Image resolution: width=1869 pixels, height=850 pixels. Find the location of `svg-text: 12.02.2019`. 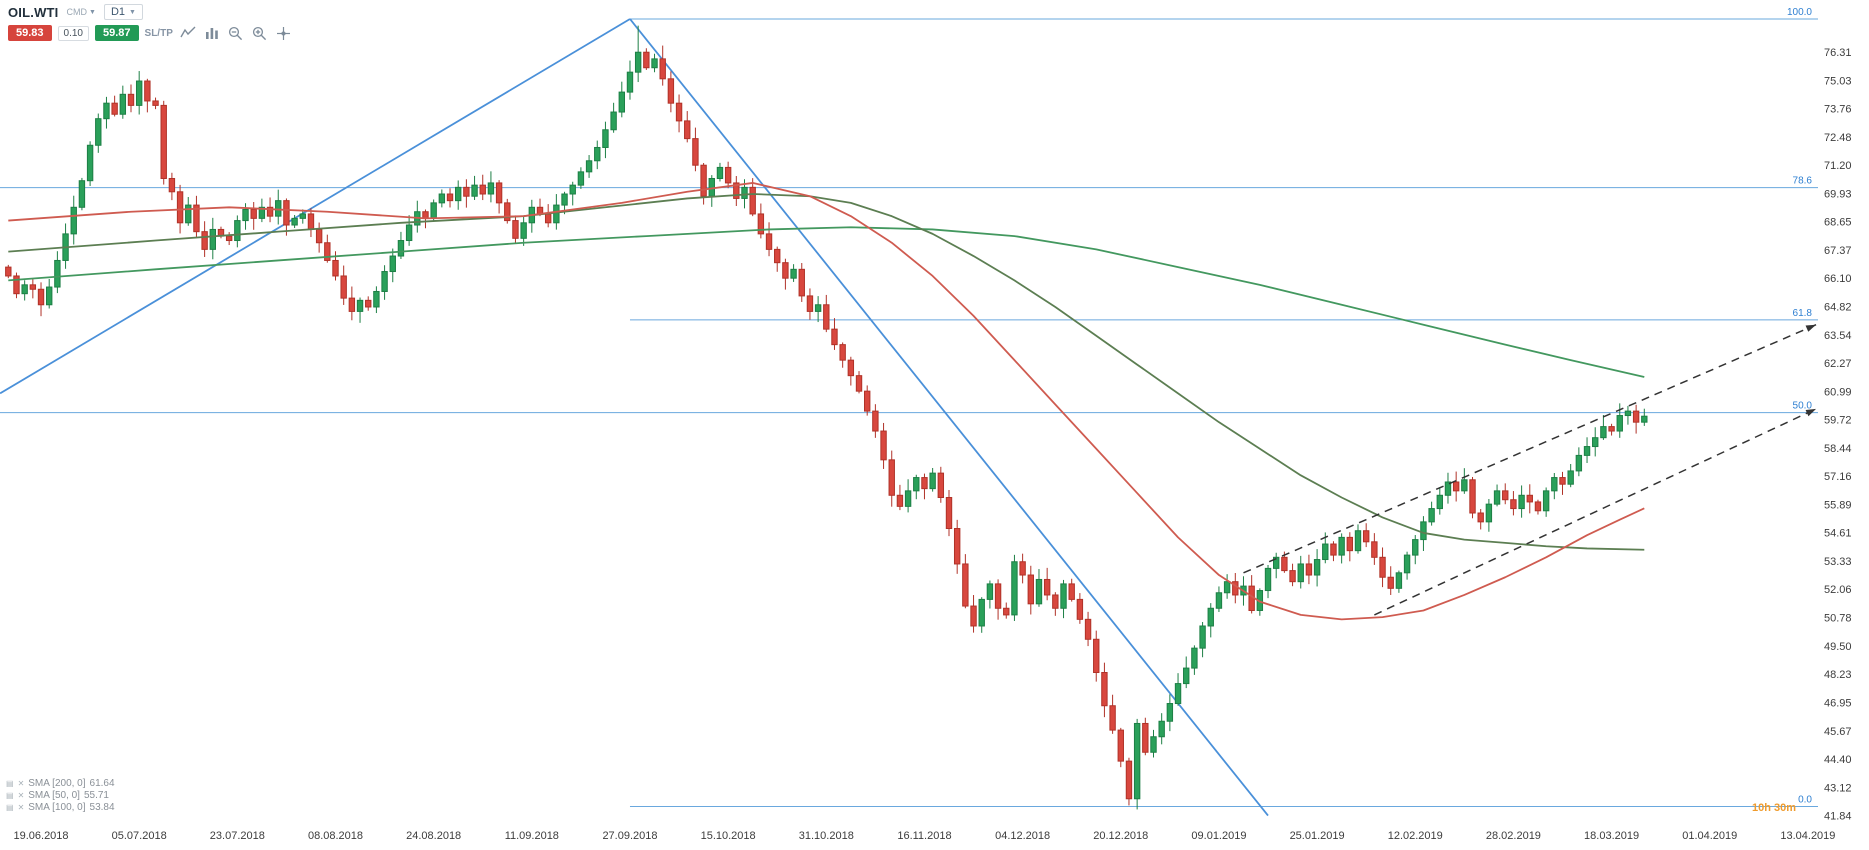

svg-text: 12.02.2019 is located at coordinates (1415, 836).